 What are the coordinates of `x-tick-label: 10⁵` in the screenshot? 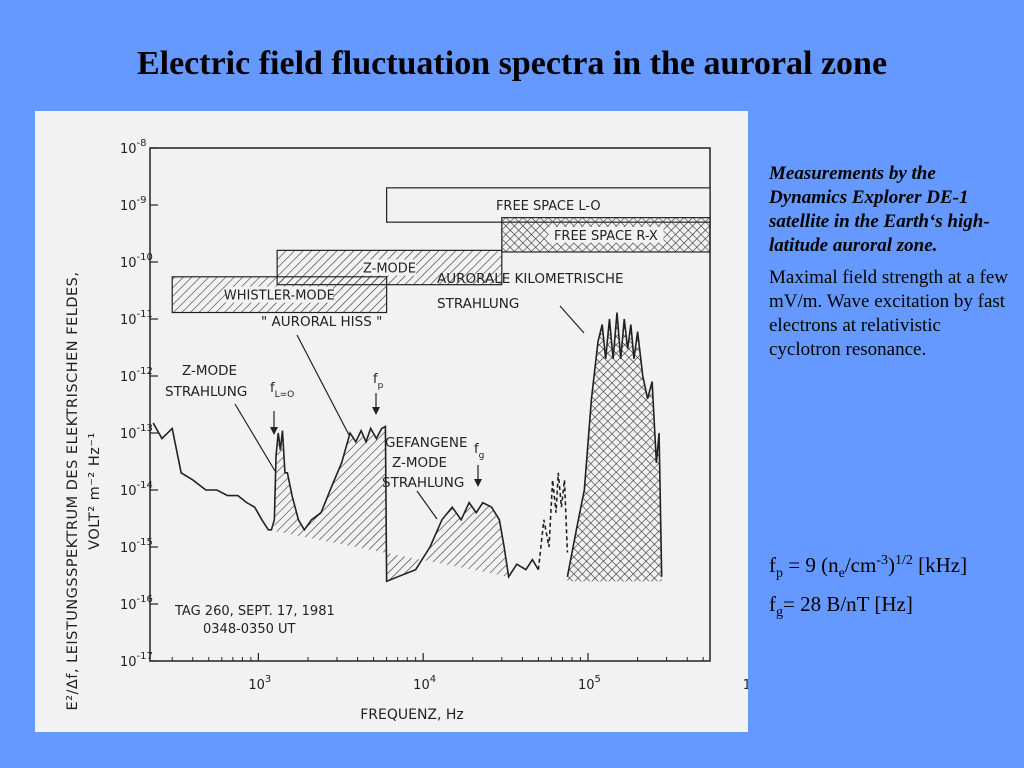 It's located at (589, 683).